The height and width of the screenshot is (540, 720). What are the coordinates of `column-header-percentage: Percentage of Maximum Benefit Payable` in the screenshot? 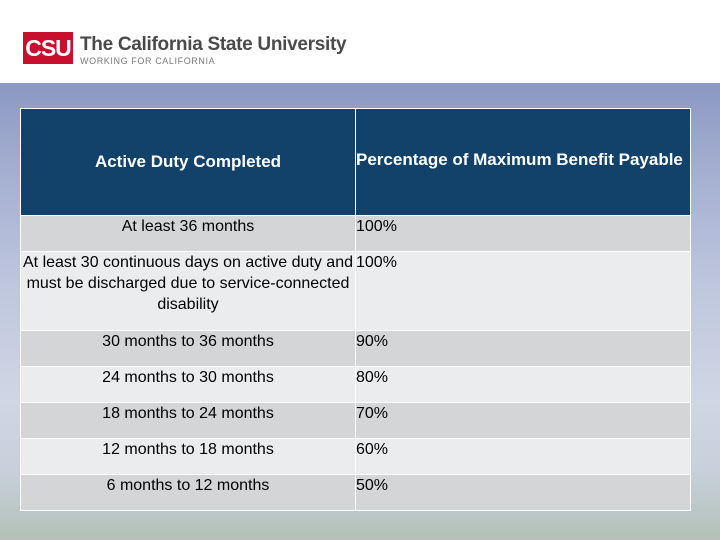 It's located at (523, 162).